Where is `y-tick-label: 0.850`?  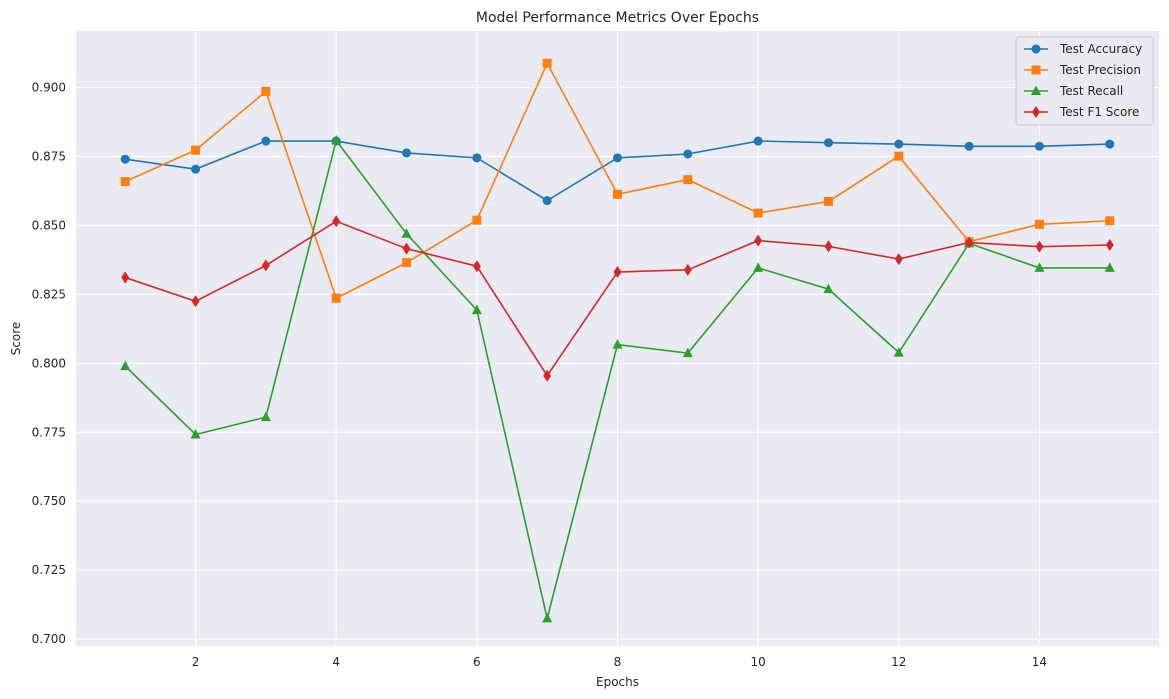 y-tick-label: 0.850 is located at coordinates (49, 225).